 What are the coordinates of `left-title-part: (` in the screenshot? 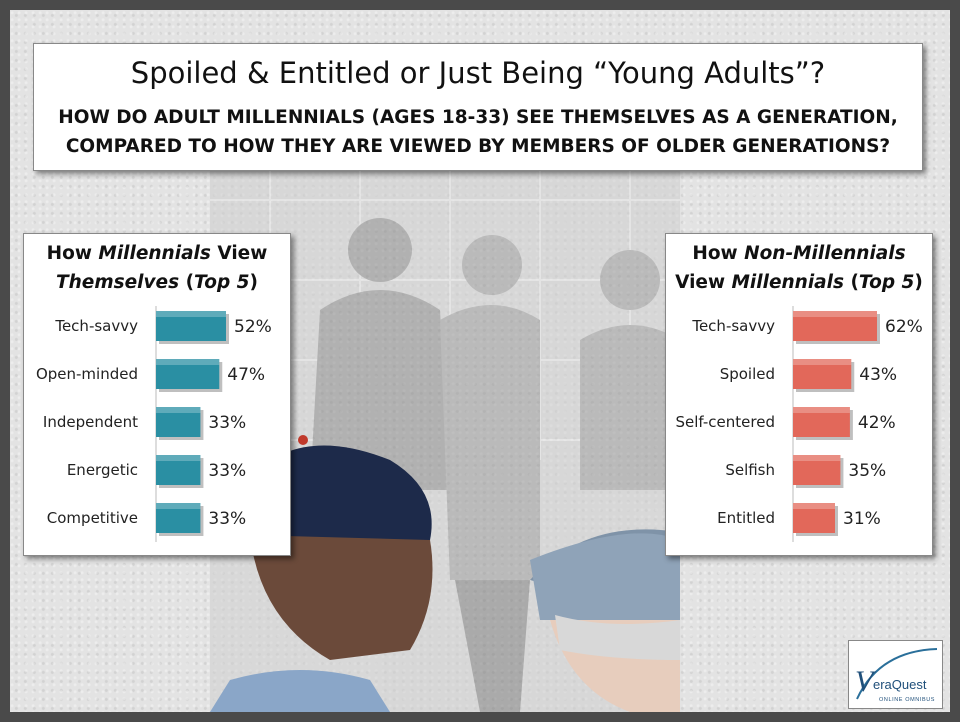 It's located at (187, 282).